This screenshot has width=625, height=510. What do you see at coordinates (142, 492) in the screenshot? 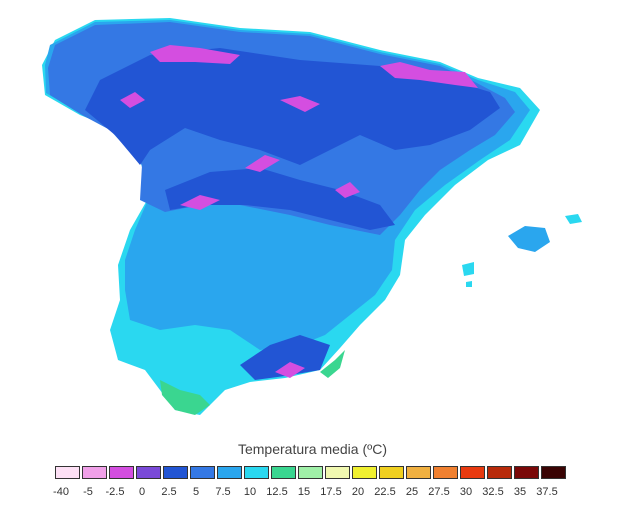
I see `legend-tick-label: 0` at bounding box center [142, 492].